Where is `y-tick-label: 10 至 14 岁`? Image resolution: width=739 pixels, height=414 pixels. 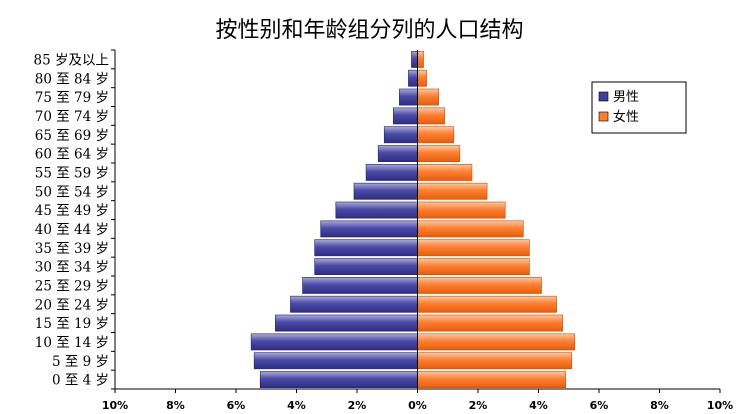 y-tick-label: 10 至 14 岁 is located at coordinates (72, 343).